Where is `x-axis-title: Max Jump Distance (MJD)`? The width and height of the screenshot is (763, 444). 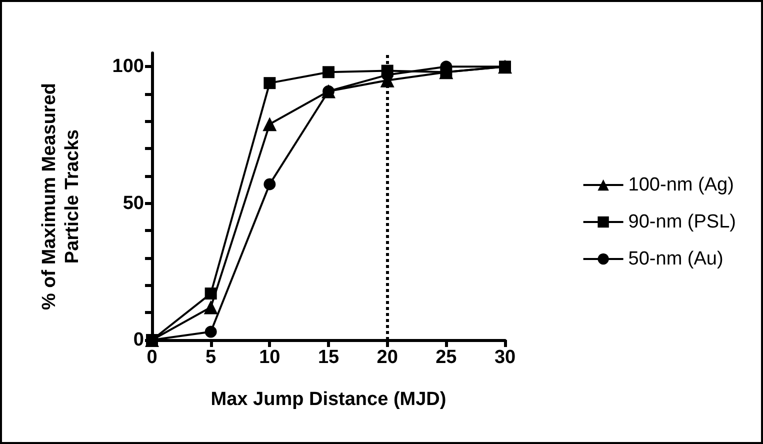 x-axis-title: Max Jump Distance (MJD) is located at coordinates (328, 399).